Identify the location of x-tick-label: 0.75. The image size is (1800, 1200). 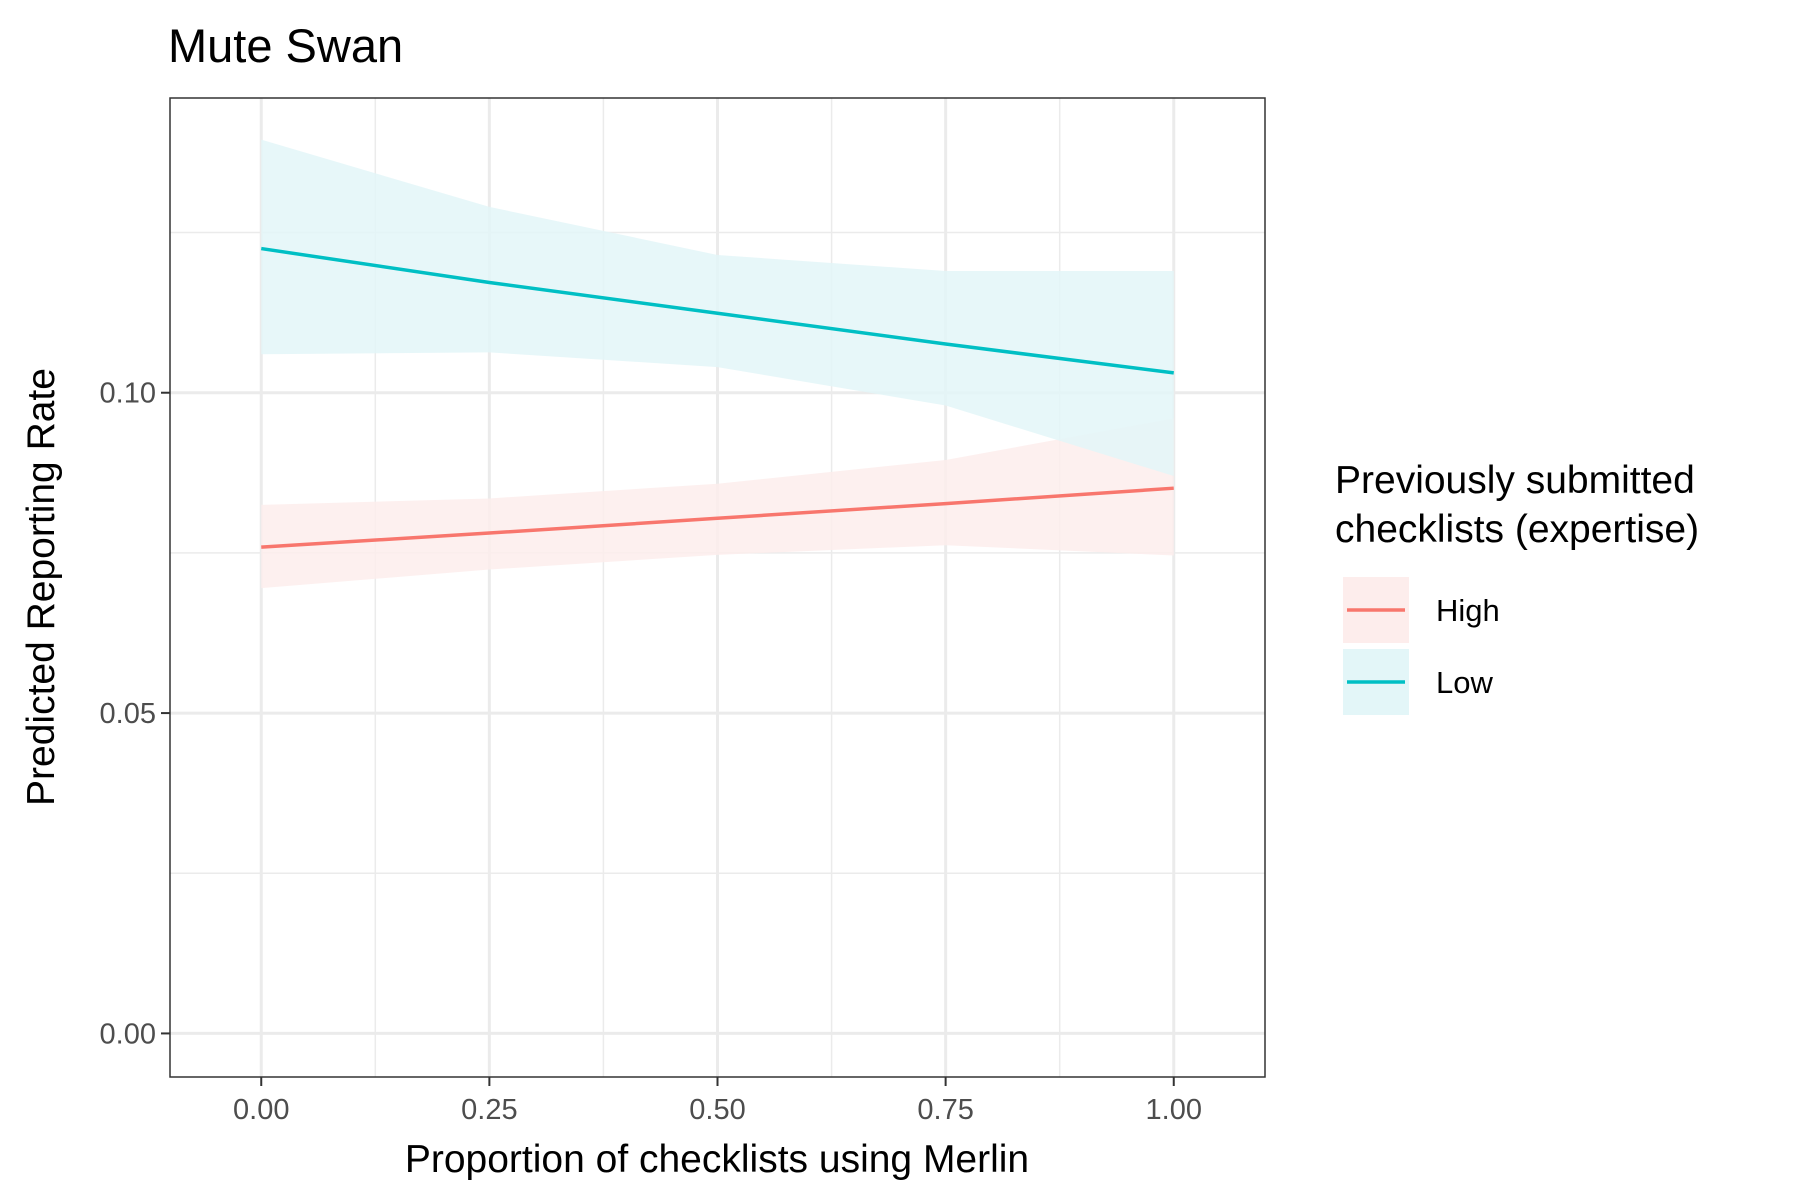
(945, 1110).